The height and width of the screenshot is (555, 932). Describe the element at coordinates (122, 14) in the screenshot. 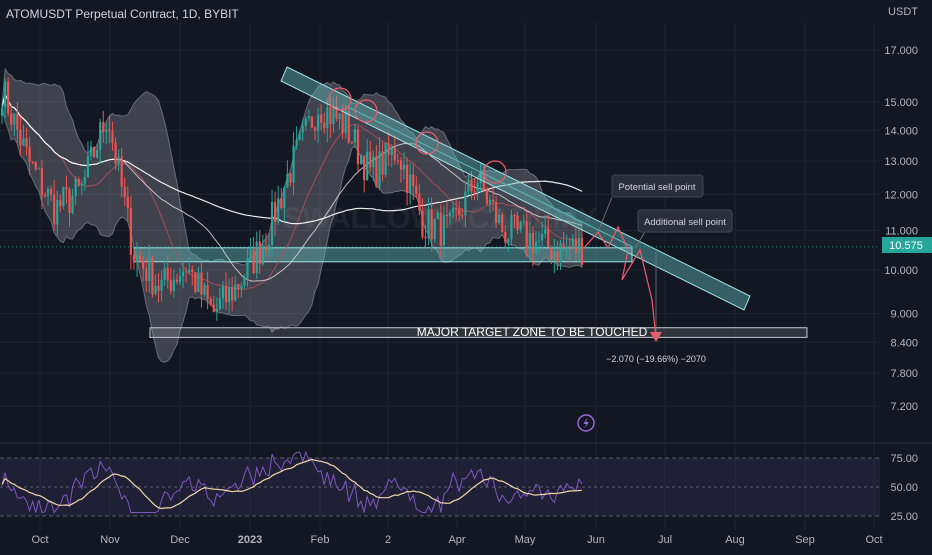

I see `chart-title: ATOMUSDT Perpetual Contract, 1D, BYBIT` at that location.